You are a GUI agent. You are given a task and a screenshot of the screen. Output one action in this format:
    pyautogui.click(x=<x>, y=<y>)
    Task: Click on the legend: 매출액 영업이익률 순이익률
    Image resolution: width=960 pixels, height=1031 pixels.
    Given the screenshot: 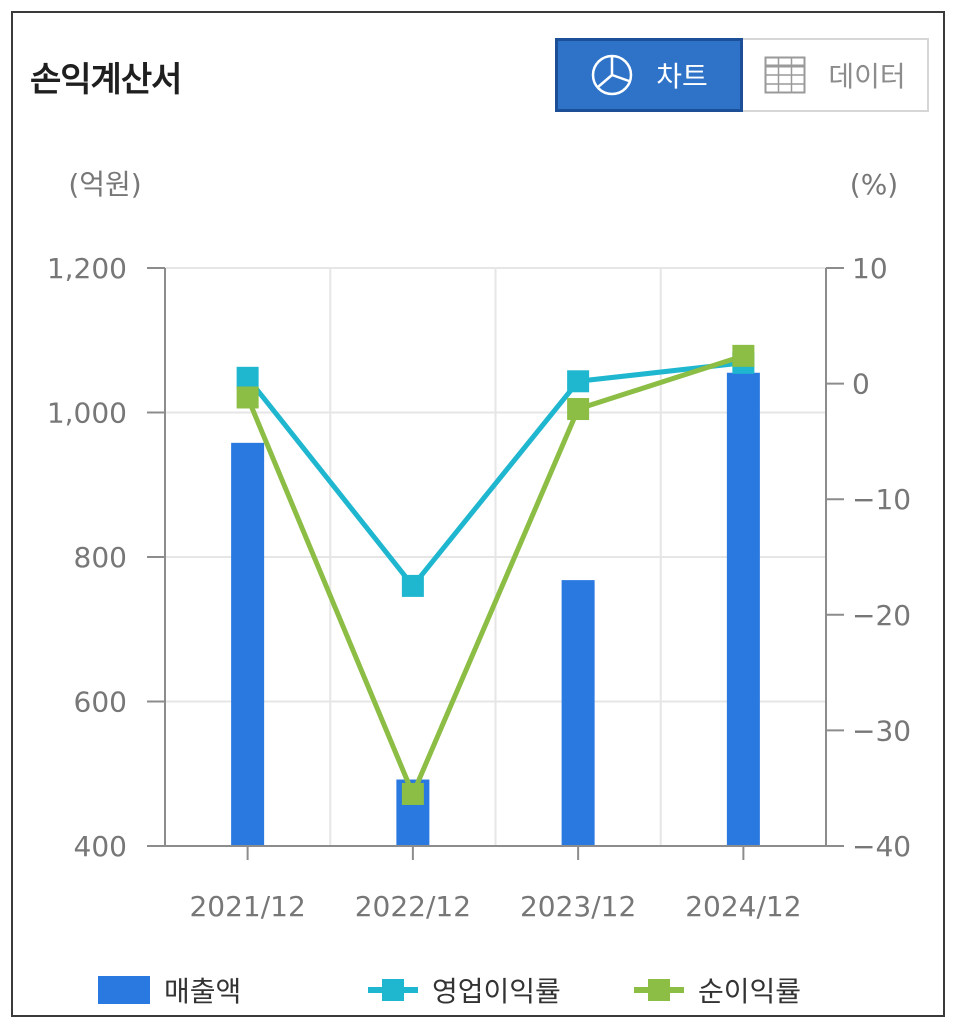 What is the action you would take?
    pyautogui.click(x=480, y=990)
    